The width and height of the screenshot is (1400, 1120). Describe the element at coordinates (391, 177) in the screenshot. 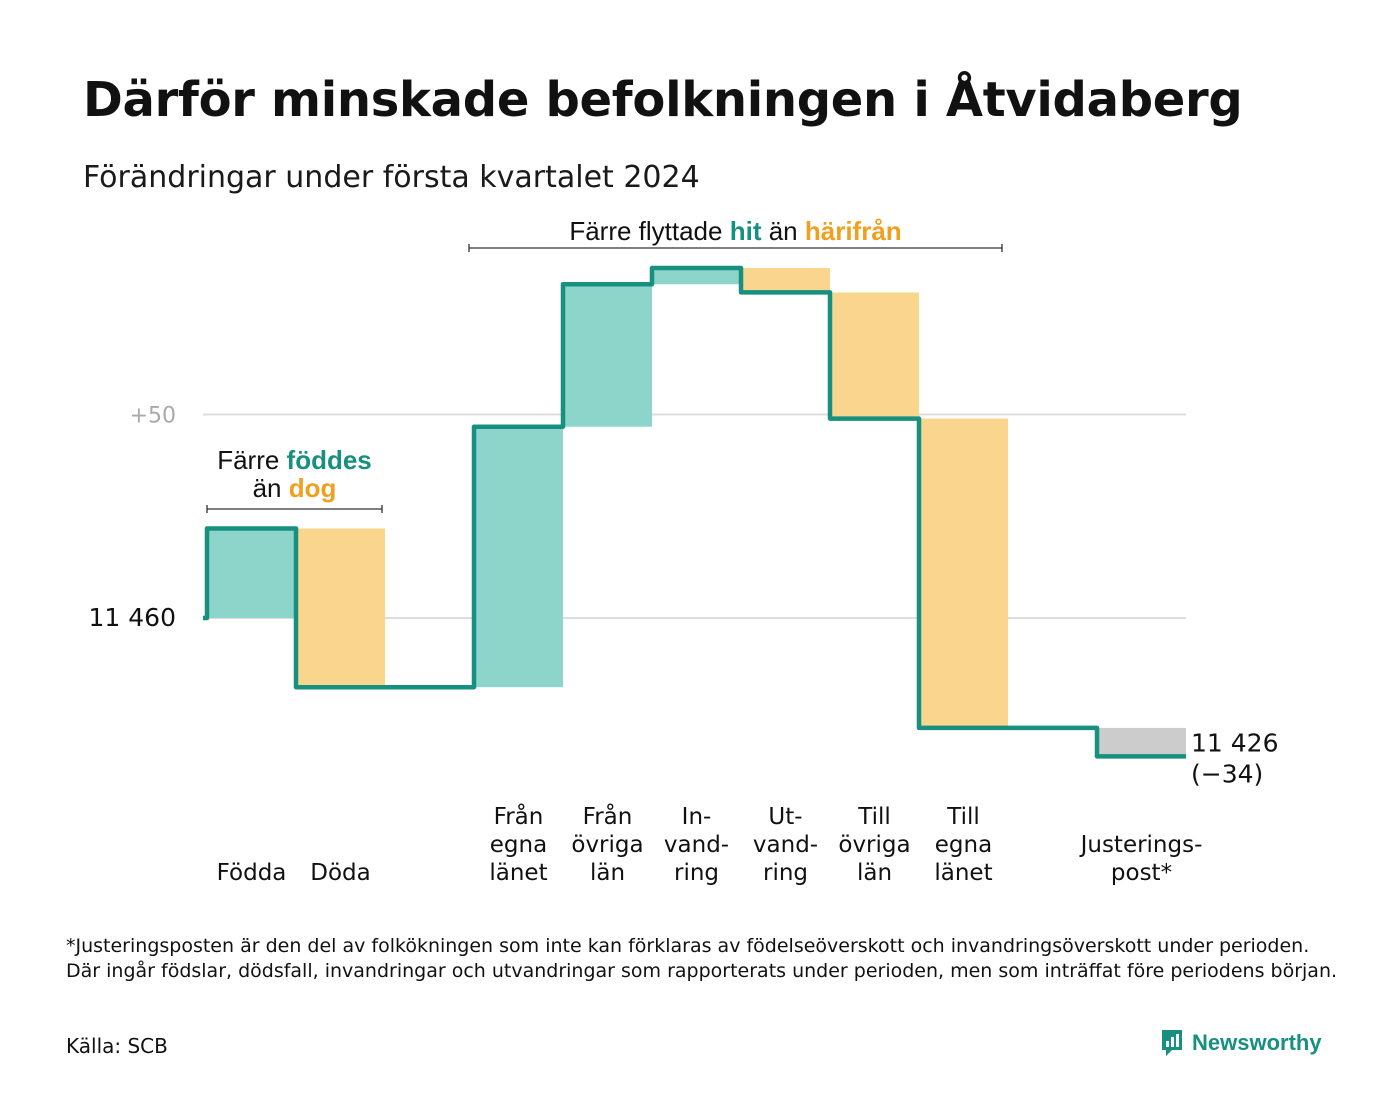

I see `chart-subtitle: Förändringar under första kvartalet 2024` at that location.